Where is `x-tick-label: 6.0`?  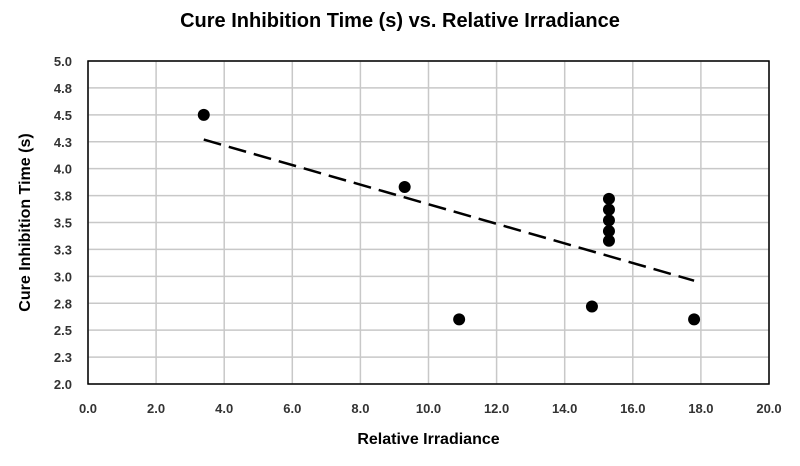 x-tick-label: 6.0 is located at coordinates (292, 408).